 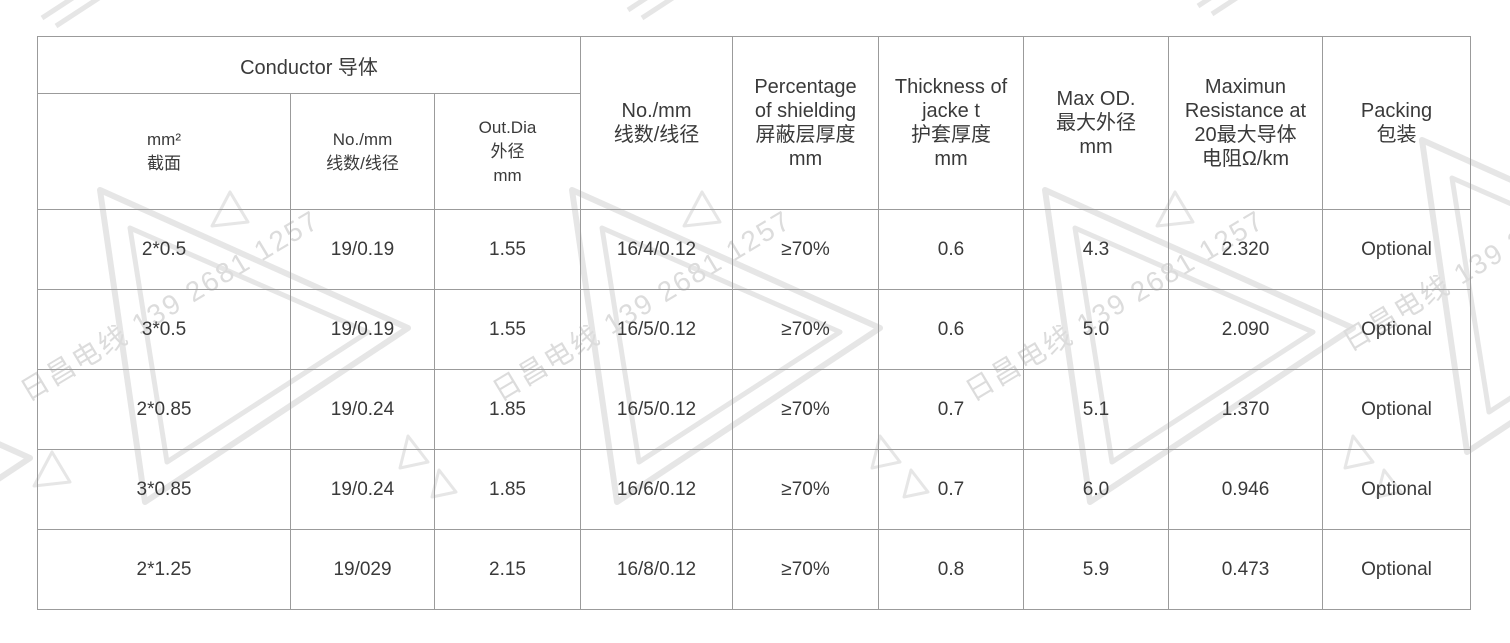 I want to click on col-header-strand: No./mm 线数/线径, so click(x=656, y=123).